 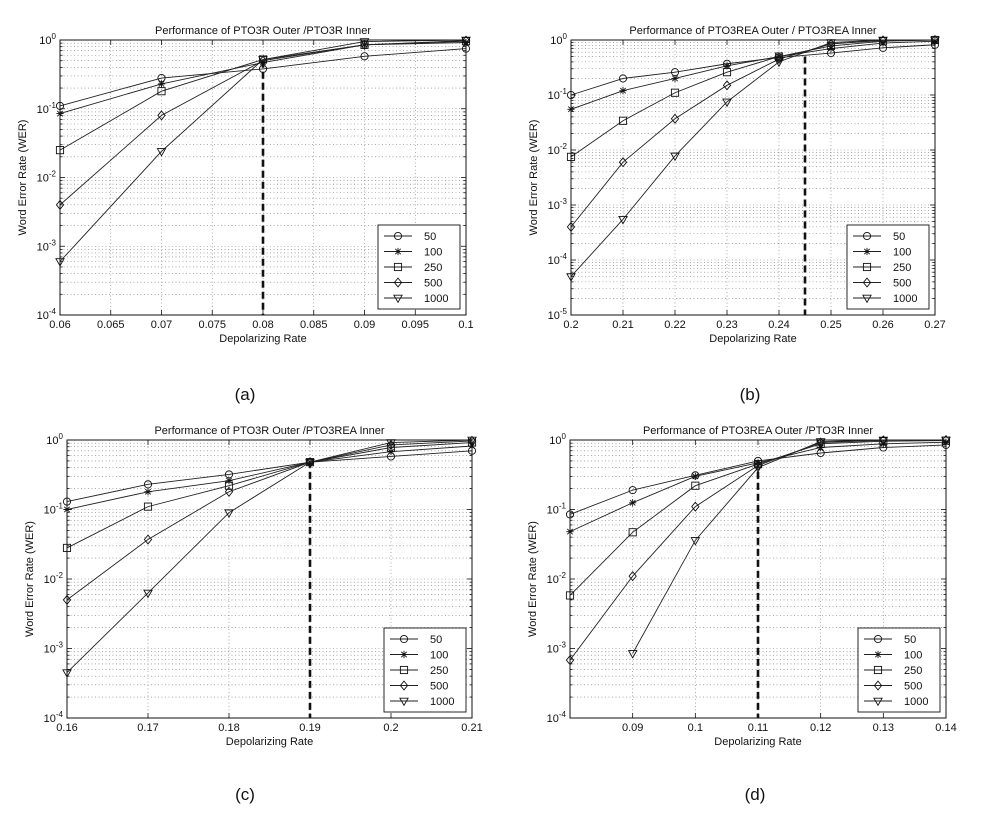 I want to click on x-tick-label: 0.09, so click(x=632, y=728).